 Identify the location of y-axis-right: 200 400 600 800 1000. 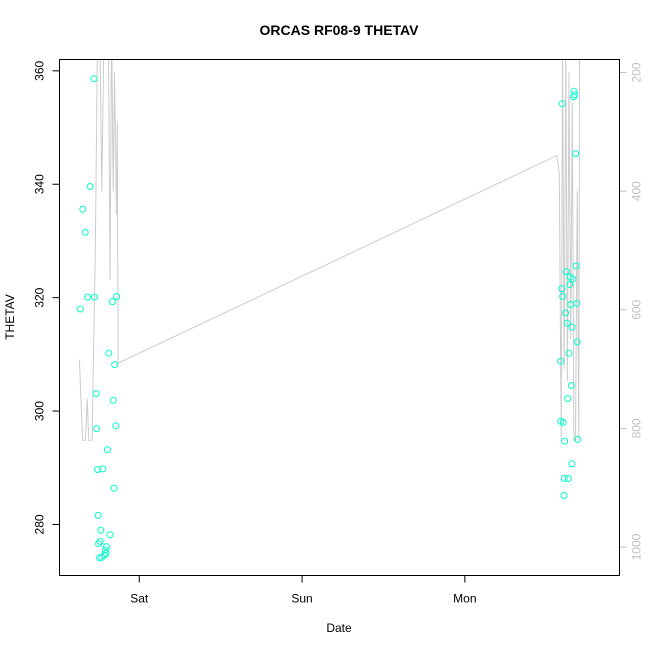
(631, 311).